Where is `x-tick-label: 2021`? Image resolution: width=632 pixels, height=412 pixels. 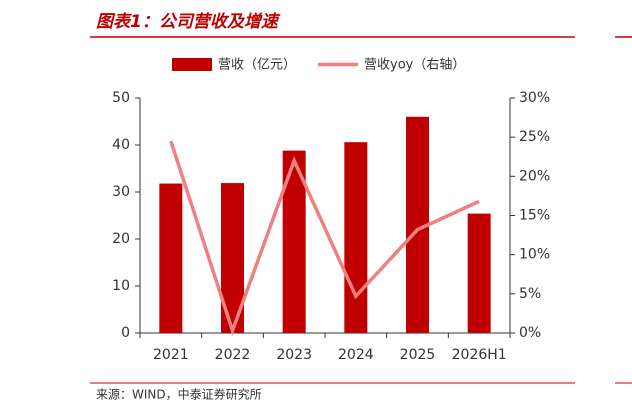
x-tick-label: 2021 is located at coordinates (171, 355).